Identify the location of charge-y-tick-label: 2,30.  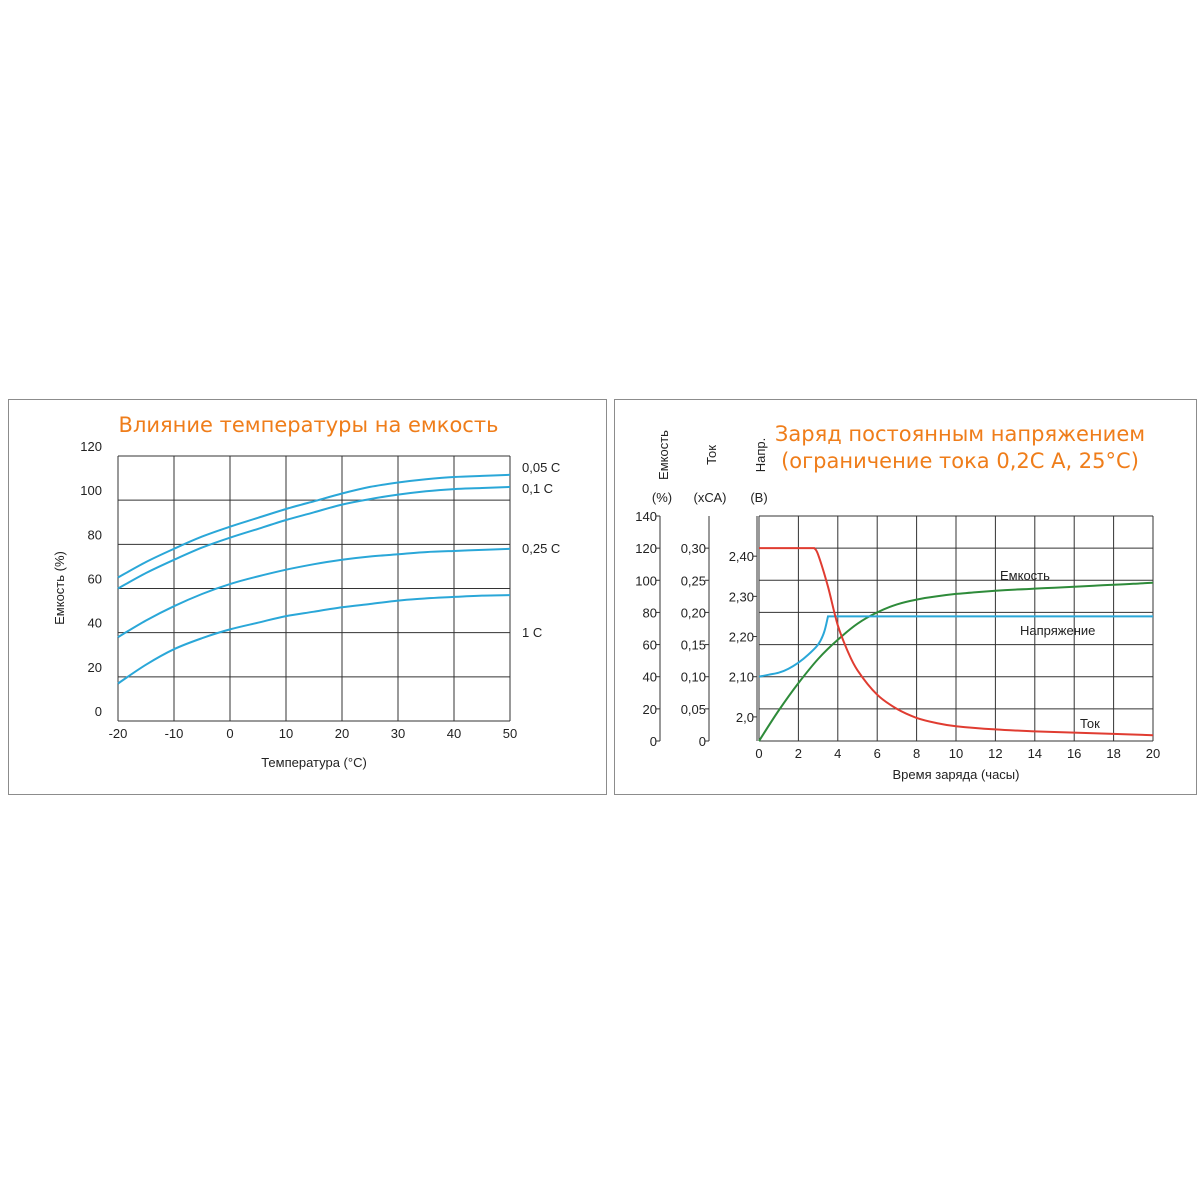
(741, 596).